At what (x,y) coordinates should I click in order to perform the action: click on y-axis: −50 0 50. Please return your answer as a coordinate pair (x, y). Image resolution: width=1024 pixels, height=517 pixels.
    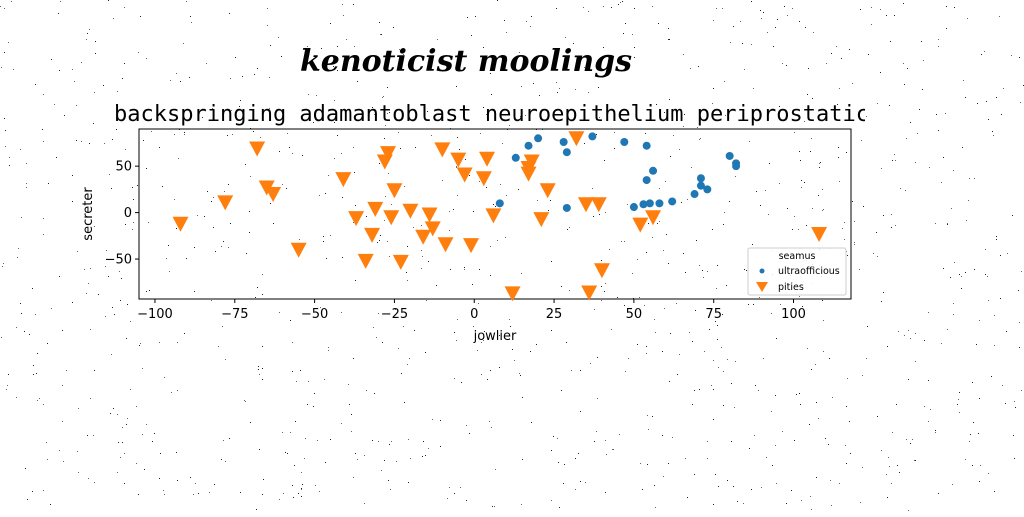
    Looking at the image, I should click on (122, 214).